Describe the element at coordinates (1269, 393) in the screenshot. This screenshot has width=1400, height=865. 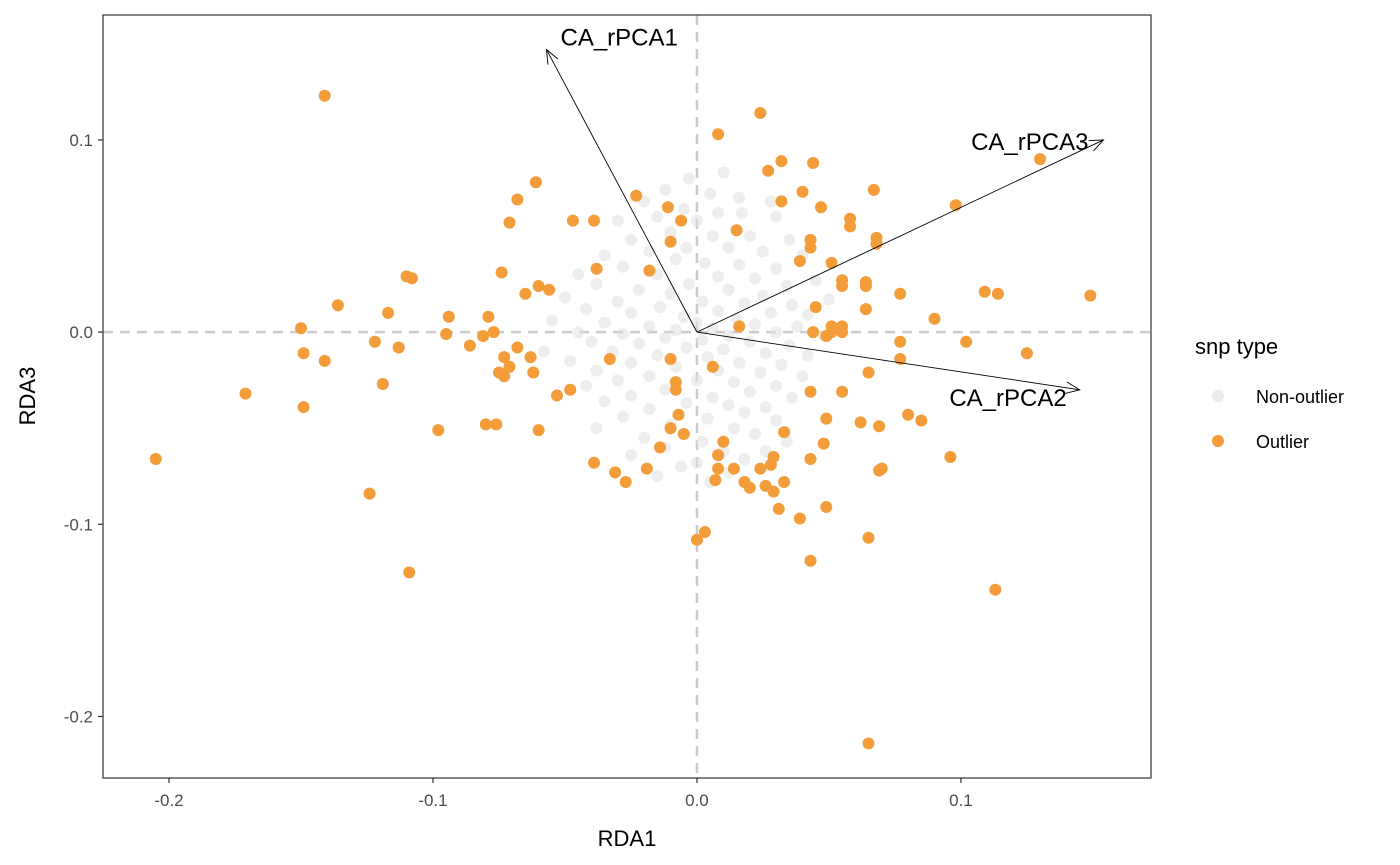
I see `legend: snp type Non-outlier Outlier` at that location.